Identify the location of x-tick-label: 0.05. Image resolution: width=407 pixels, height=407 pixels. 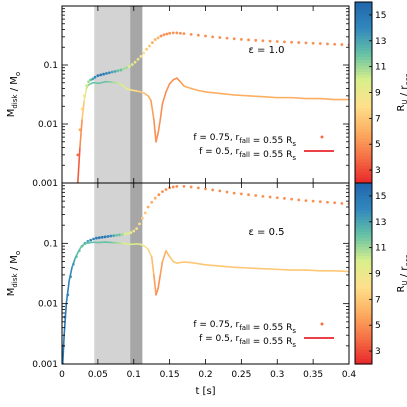
(98, 375).